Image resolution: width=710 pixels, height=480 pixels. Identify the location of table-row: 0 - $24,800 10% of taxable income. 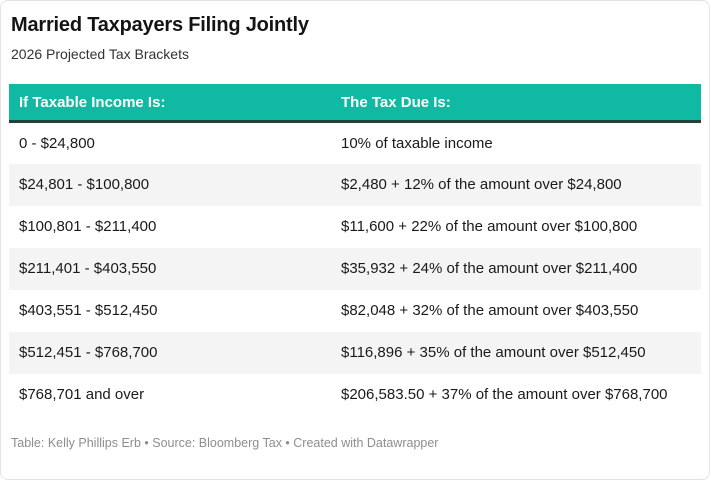
(355, 143).